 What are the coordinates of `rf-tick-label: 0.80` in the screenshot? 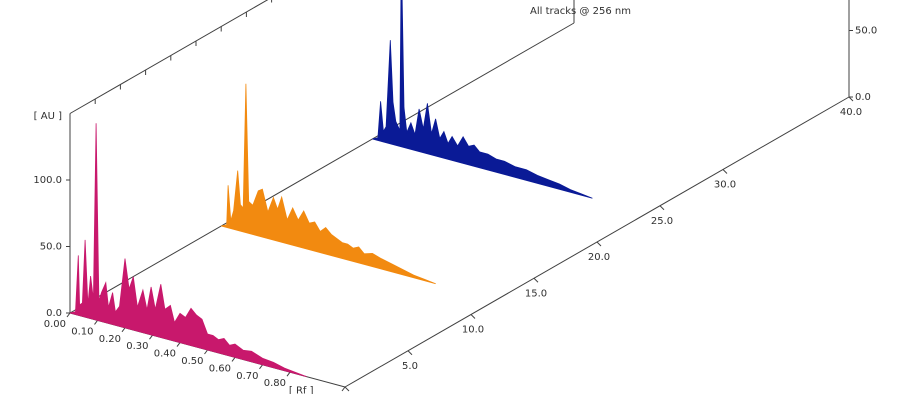 It's located at (275, 383).